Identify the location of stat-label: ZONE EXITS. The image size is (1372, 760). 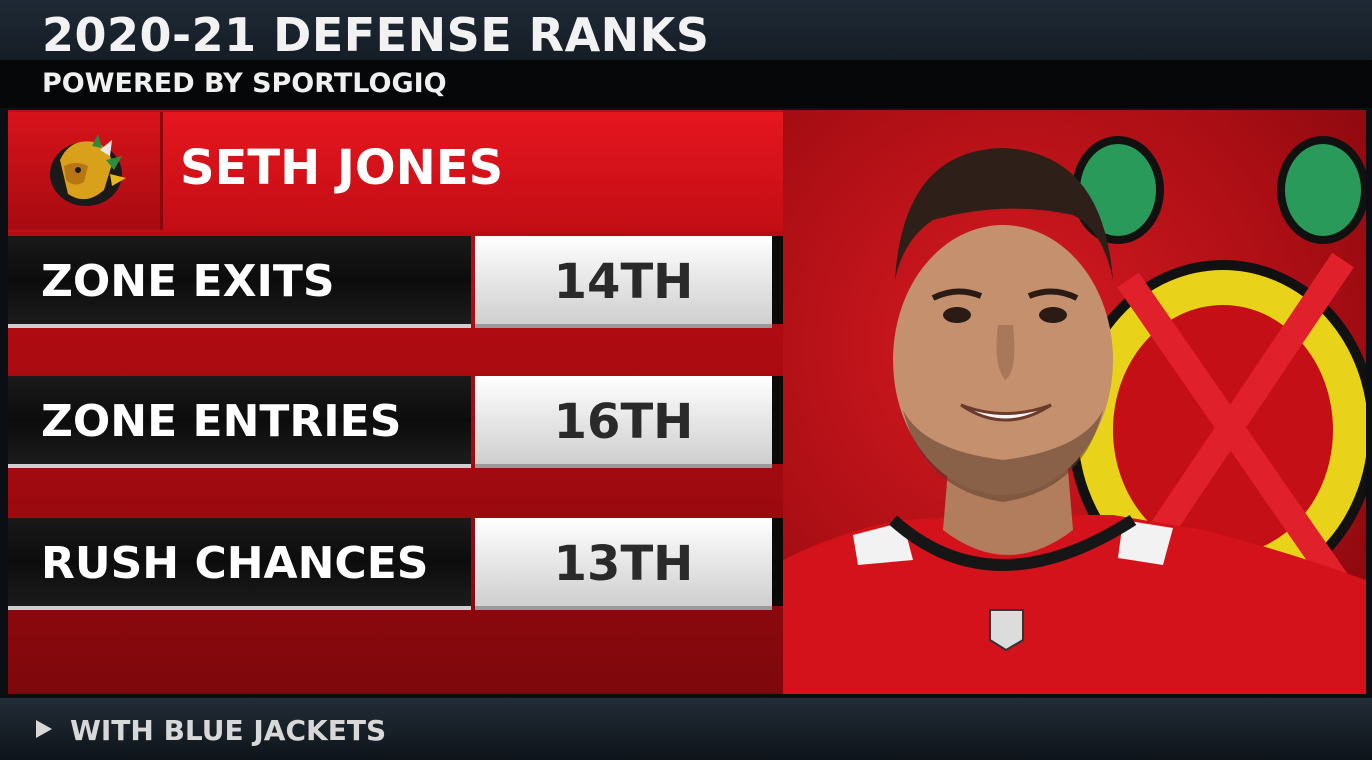
(188, 281).